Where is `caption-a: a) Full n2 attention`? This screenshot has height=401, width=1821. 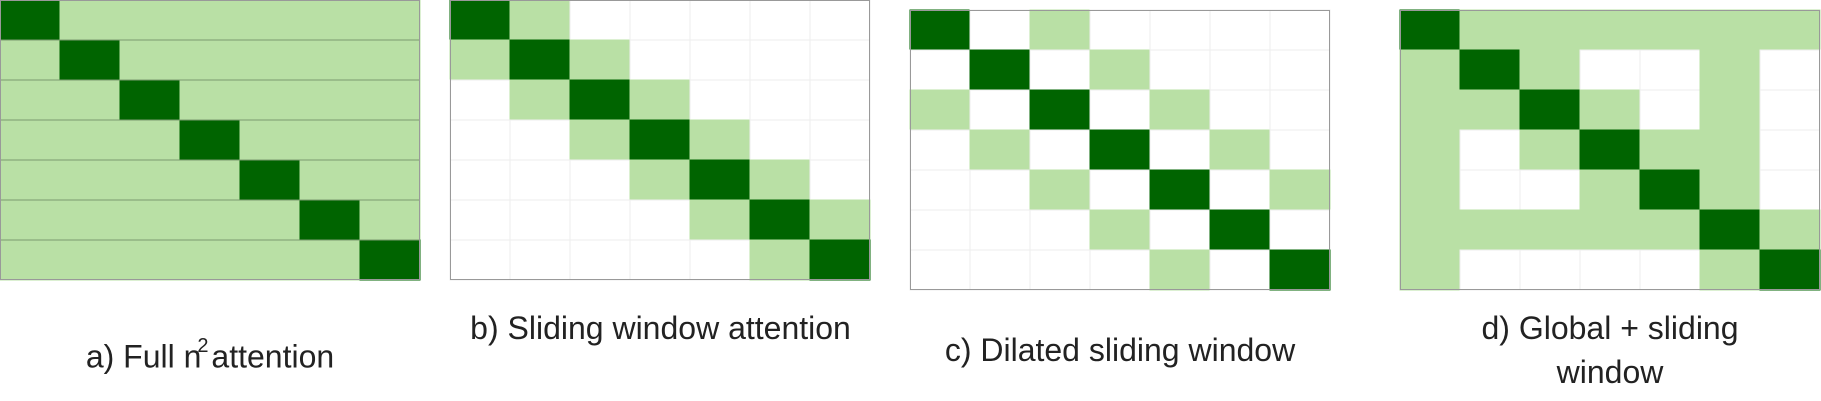
caption-a: a) Full n2 attention is located at coordinates (210, 353).